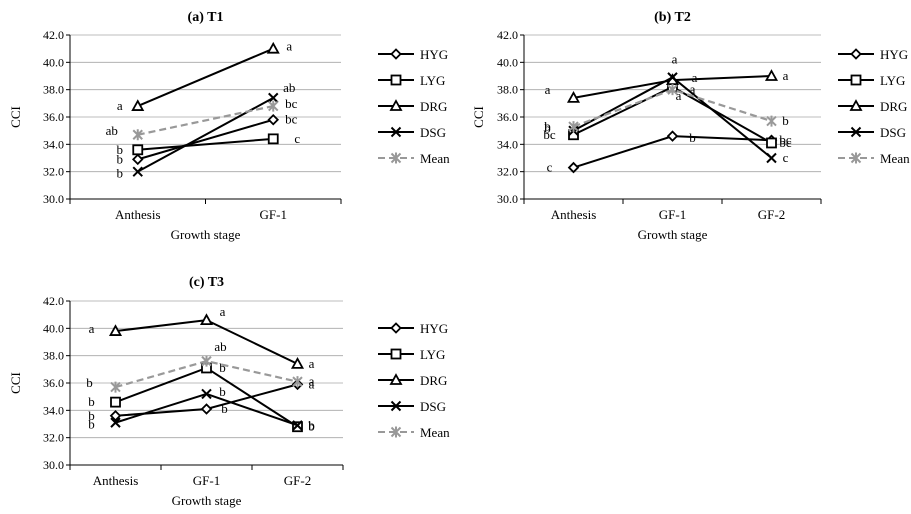  What do you see at coordinates (433, 406) in the screenshot?
I see `legend-label: DSG` at bounding box center [433, 406].